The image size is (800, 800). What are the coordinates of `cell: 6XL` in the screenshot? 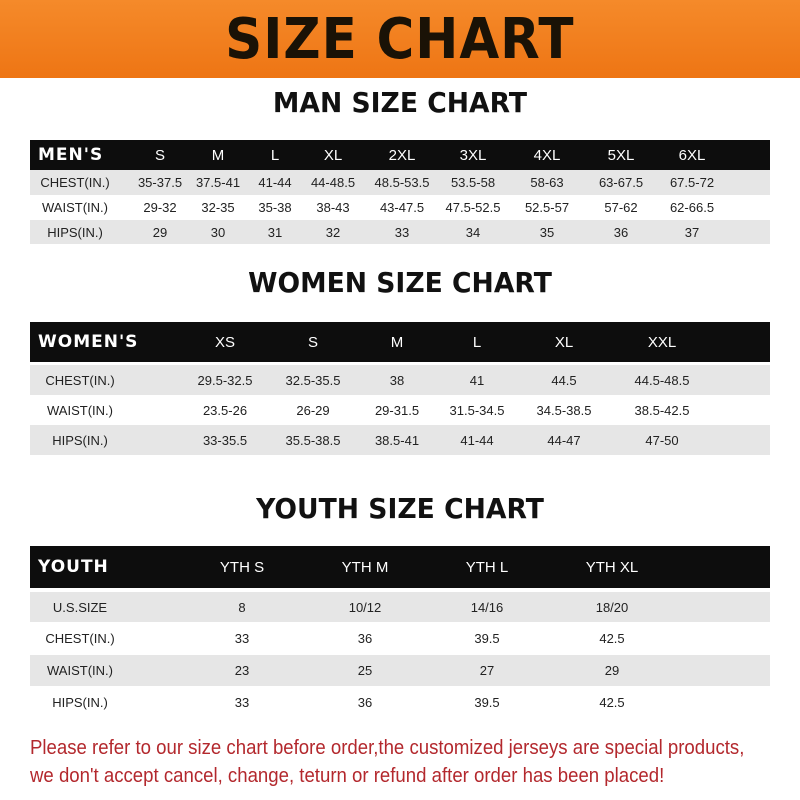 It's located at (692, 155).